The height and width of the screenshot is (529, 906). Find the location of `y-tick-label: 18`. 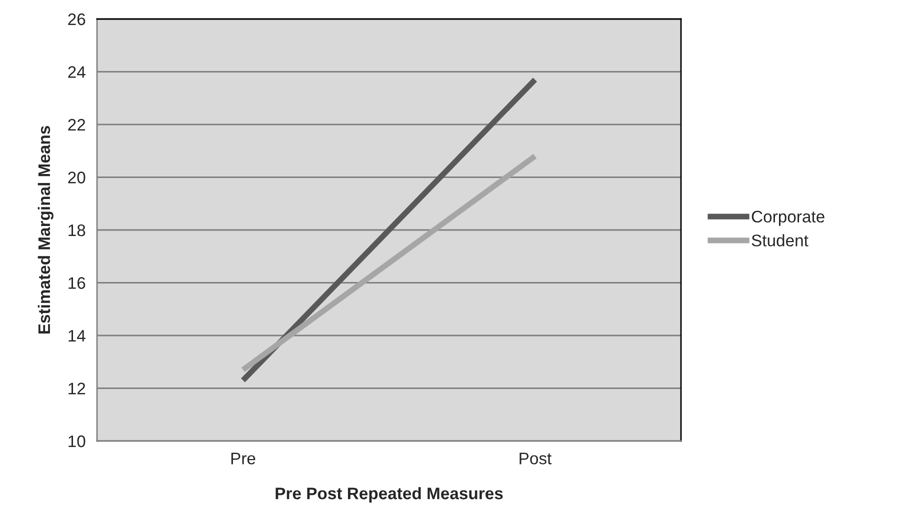

y-tick-label: 18 is located at coordinates (77, 230).